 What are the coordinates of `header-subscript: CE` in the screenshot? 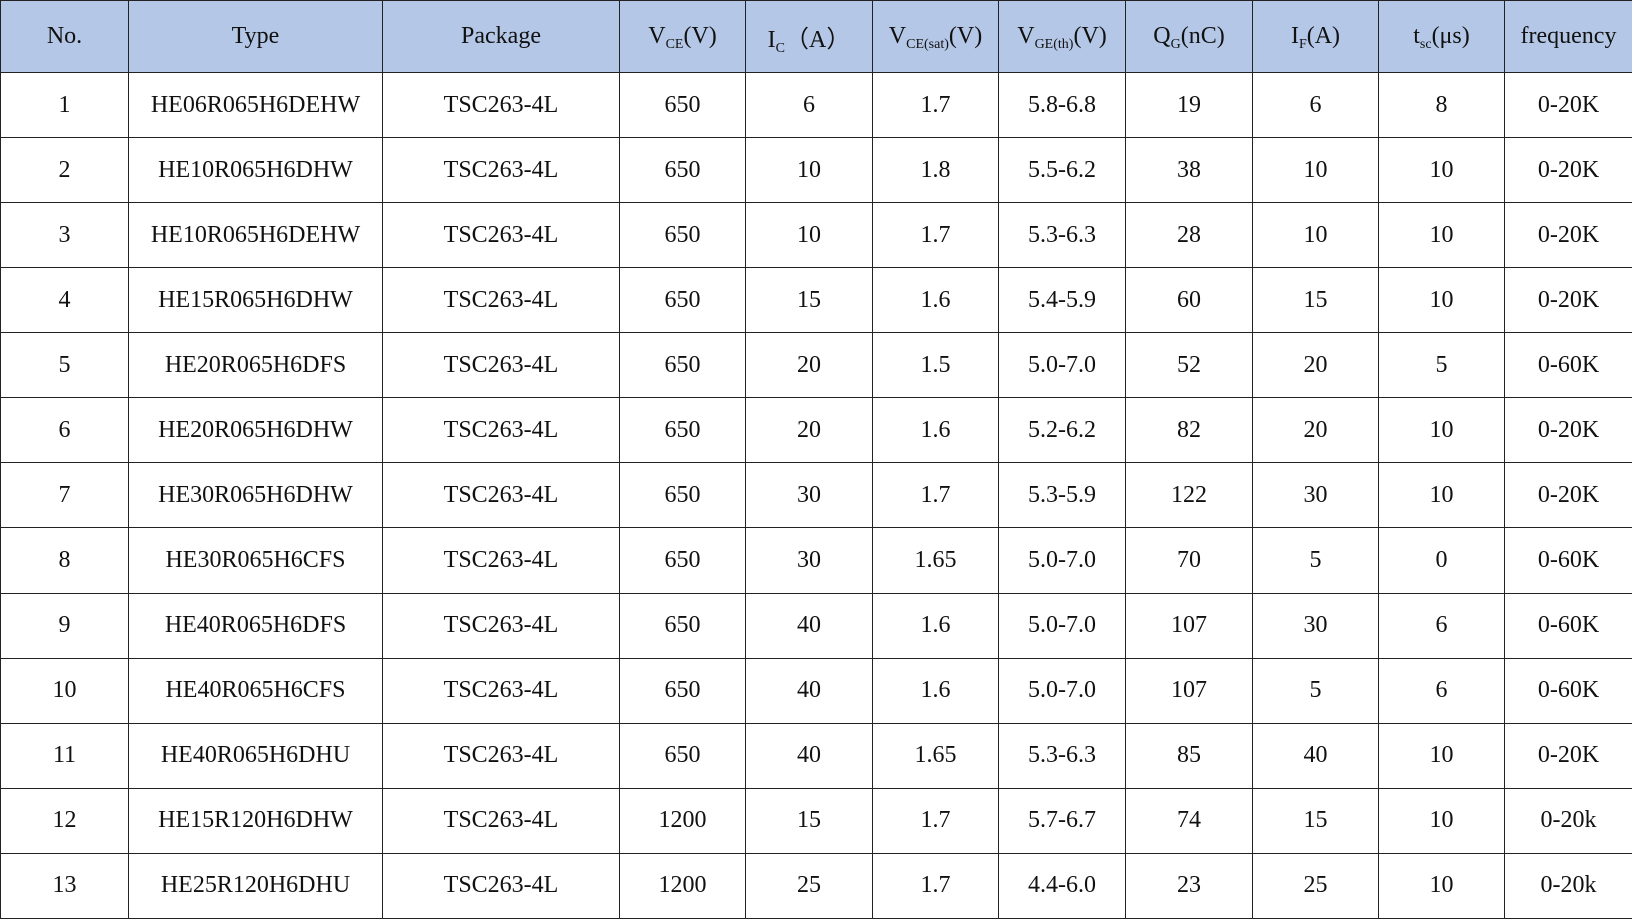 It's located at (674, 44).